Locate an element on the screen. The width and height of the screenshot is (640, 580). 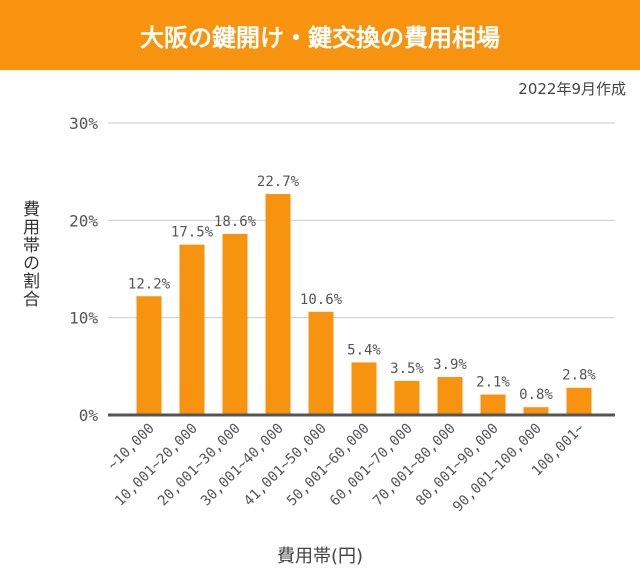
data-label: 18.6% is located at coordinates (235, 222).